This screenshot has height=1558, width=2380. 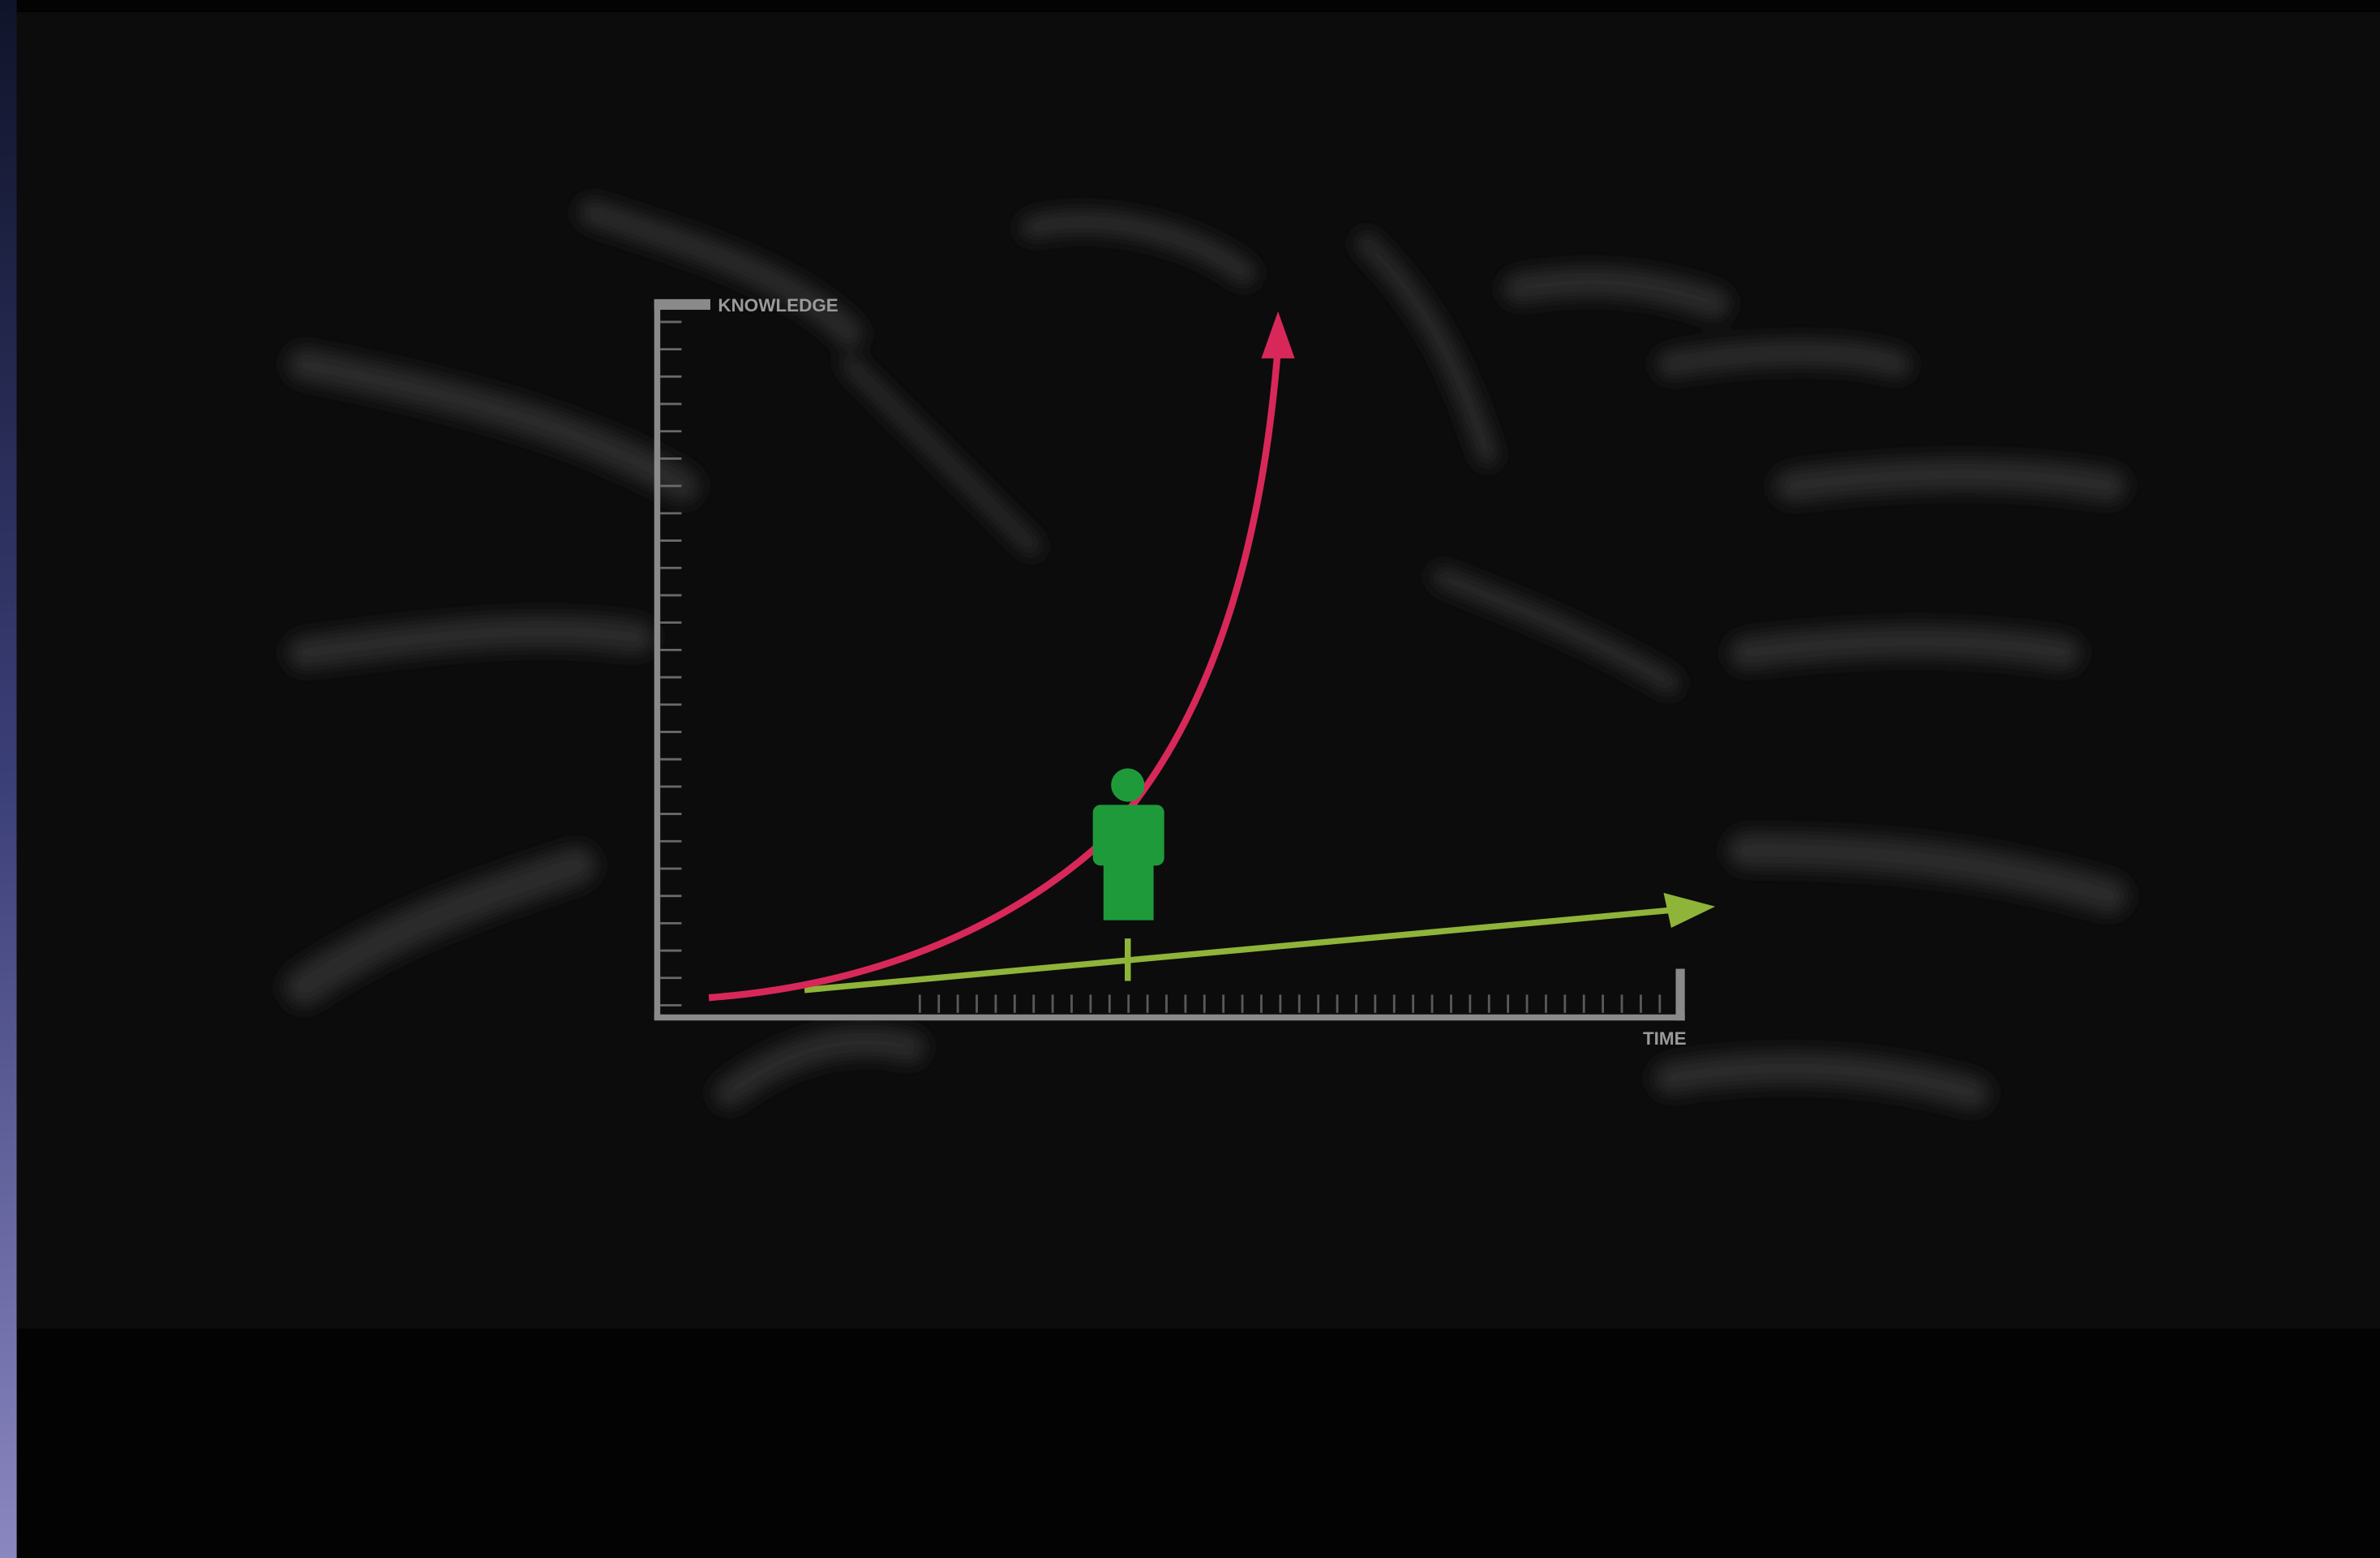 What do you see at coordinates (1241, 950) in the screenshot?
I see `linear-growth-line` at bounding box center [1241, 950].